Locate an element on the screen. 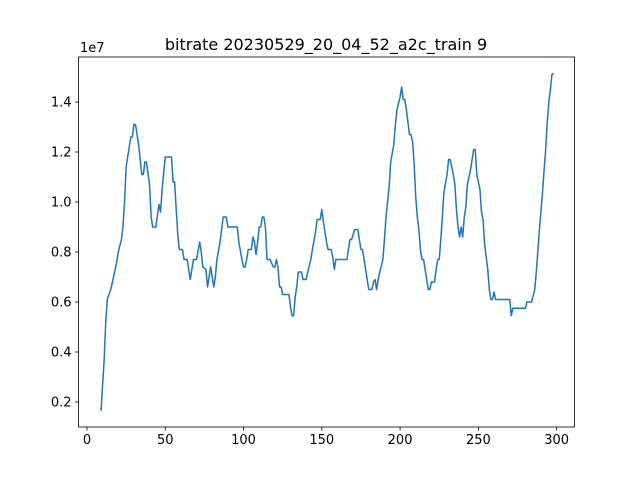  x-tick-label: 300 is located at coordinates (556, 440).